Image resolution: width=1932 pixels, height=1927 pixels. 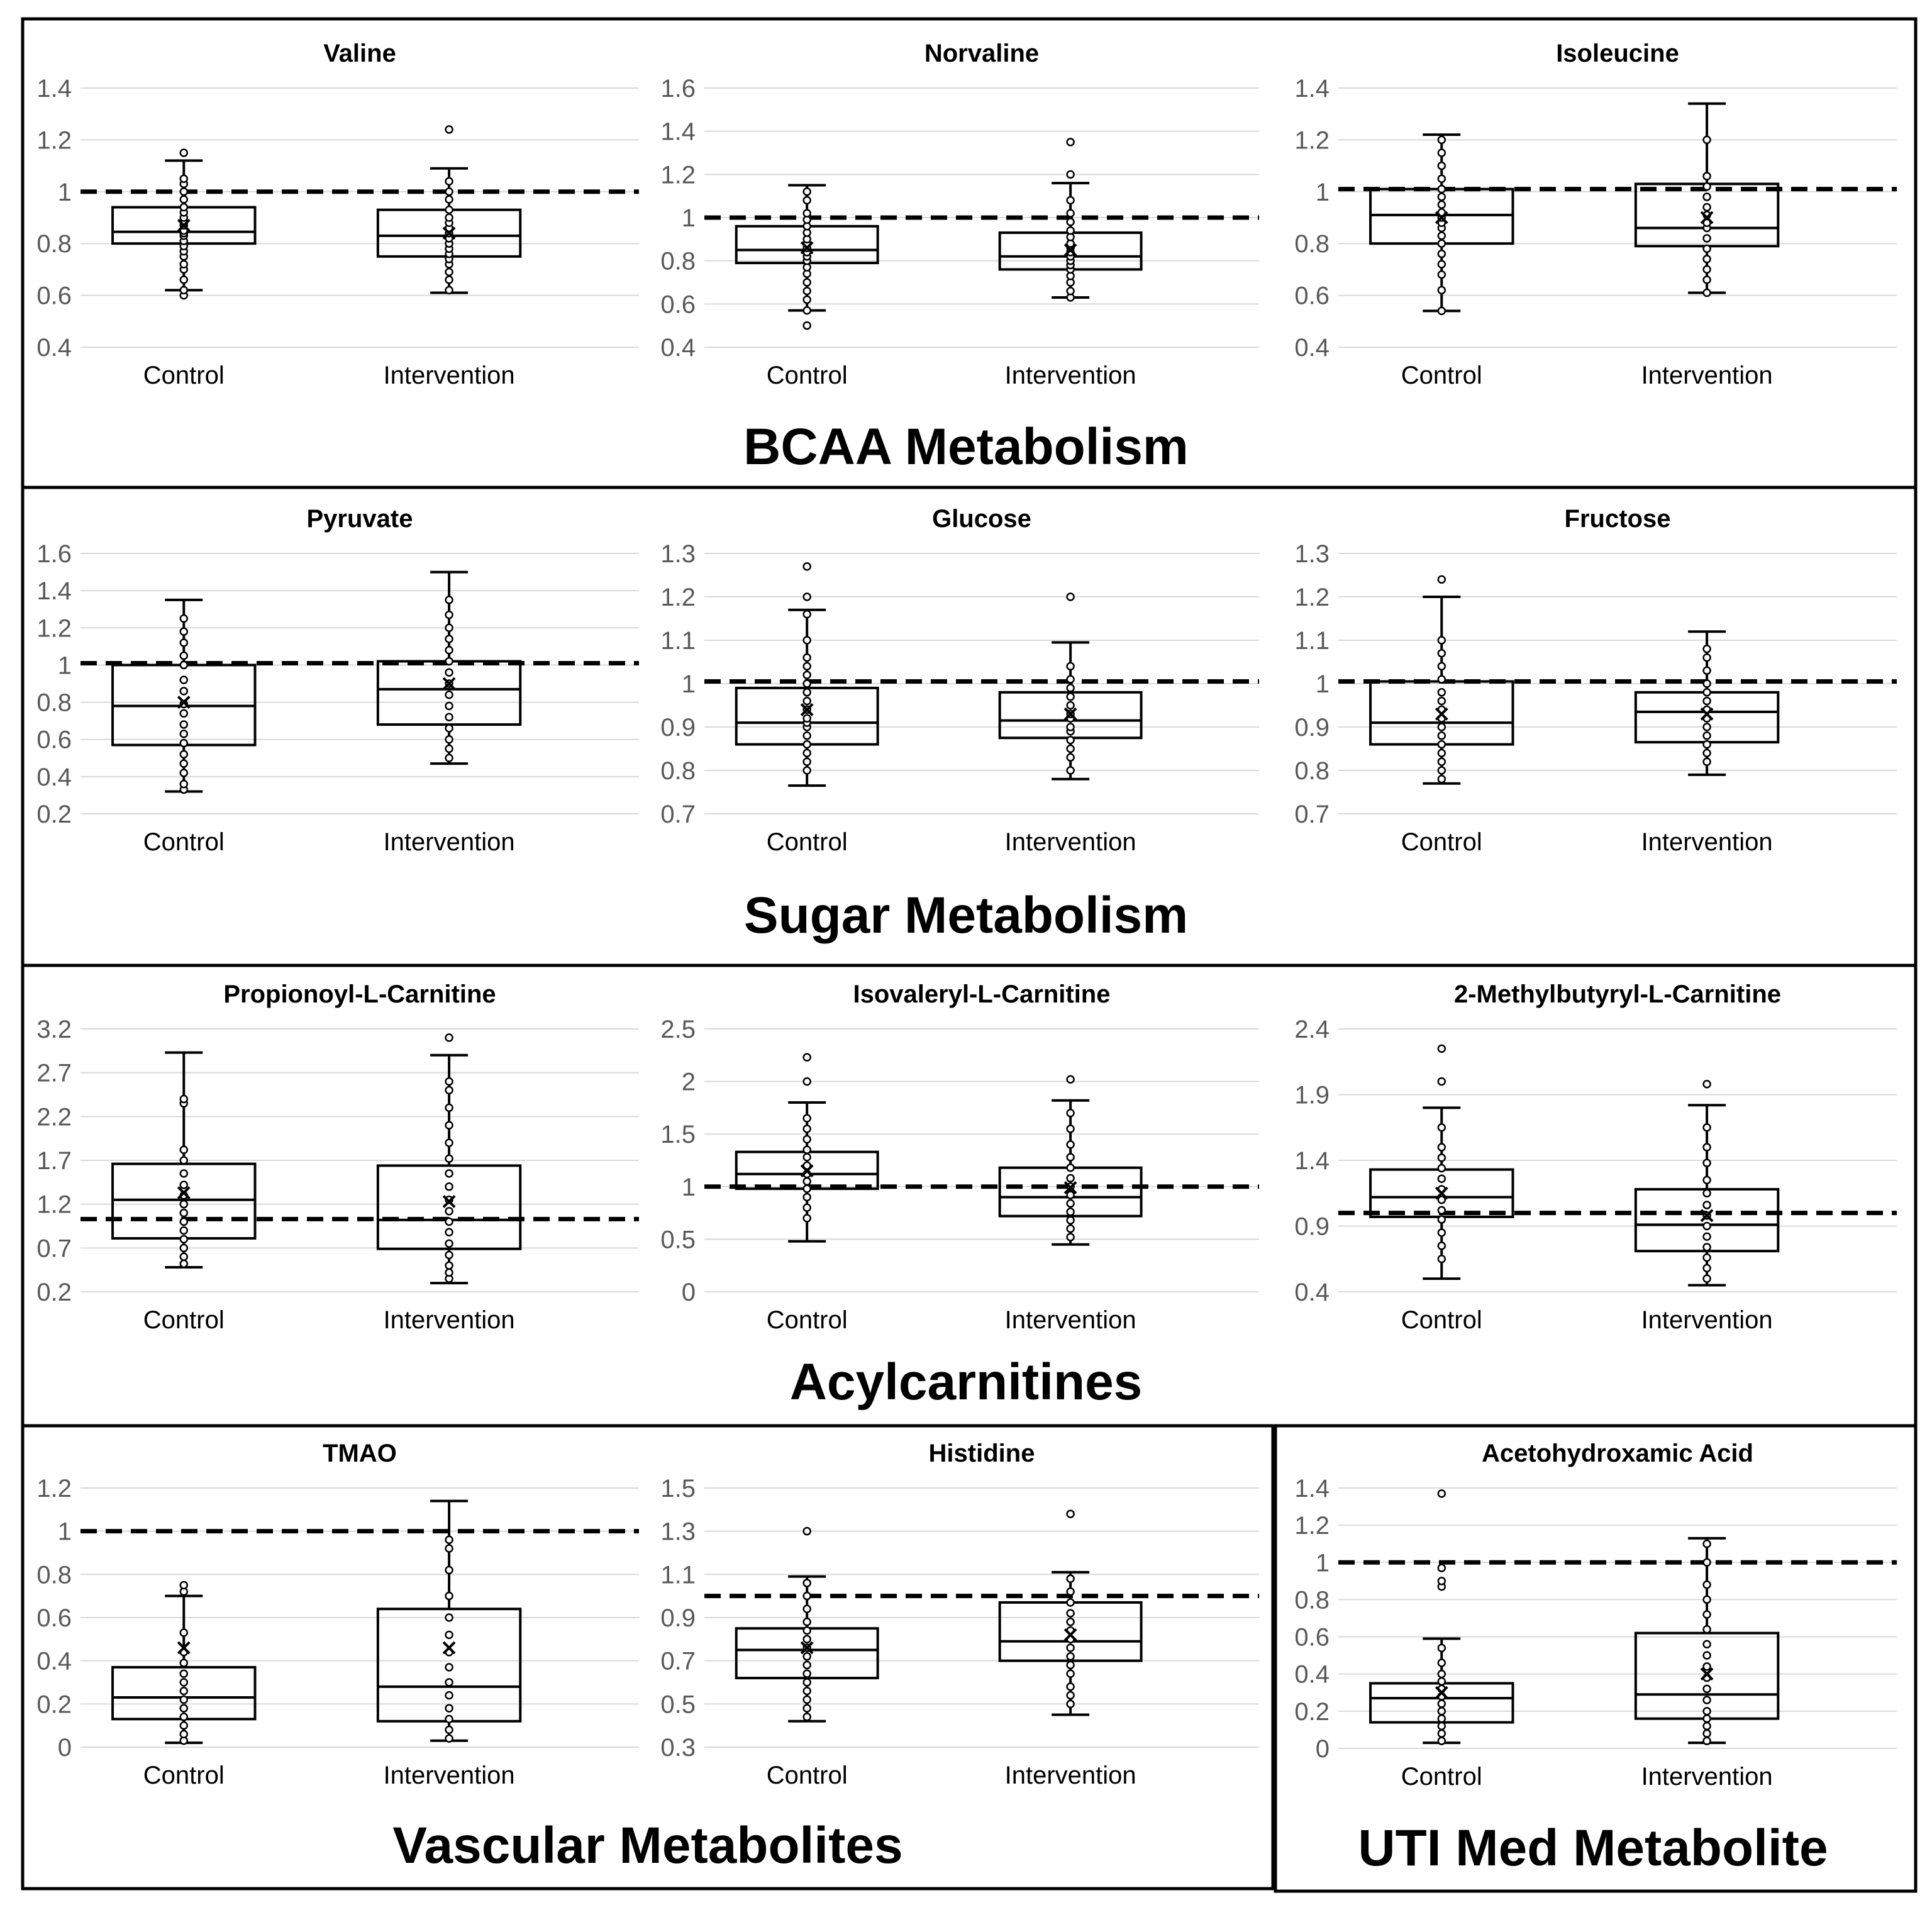 I want to click on y-tick-label: 1.1, so click(x=678, y=1575).